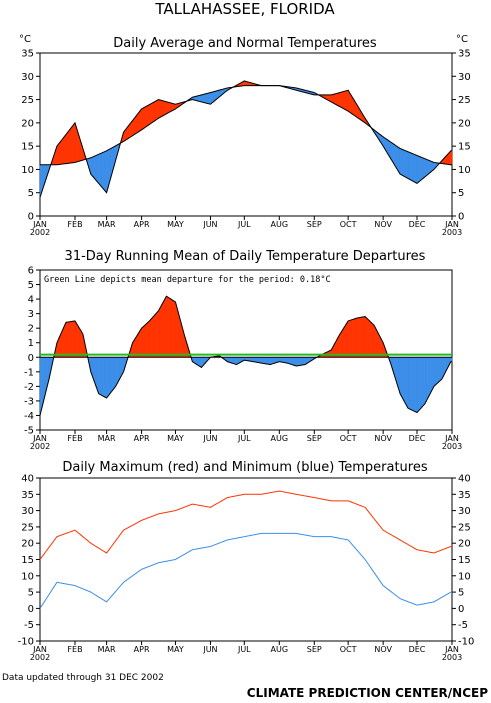 This screenshot has height=703, width=491. I want to click on panel-1-ytick-label: 25, so click(27, 100).